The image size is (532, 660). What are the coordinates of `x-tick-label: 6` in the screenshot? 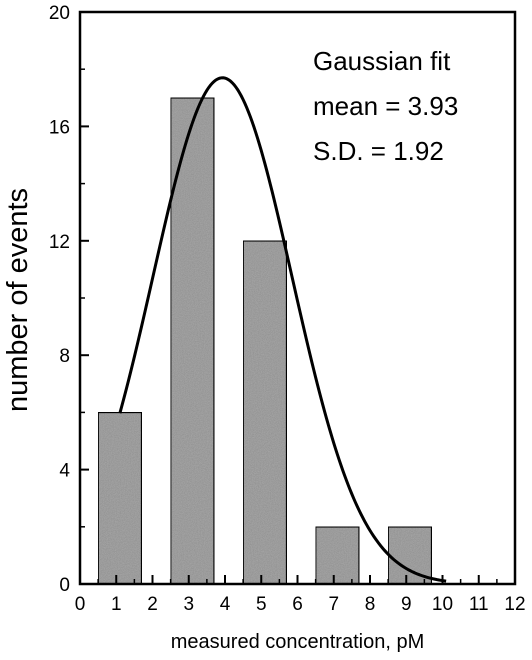 It's located at (297, 604).